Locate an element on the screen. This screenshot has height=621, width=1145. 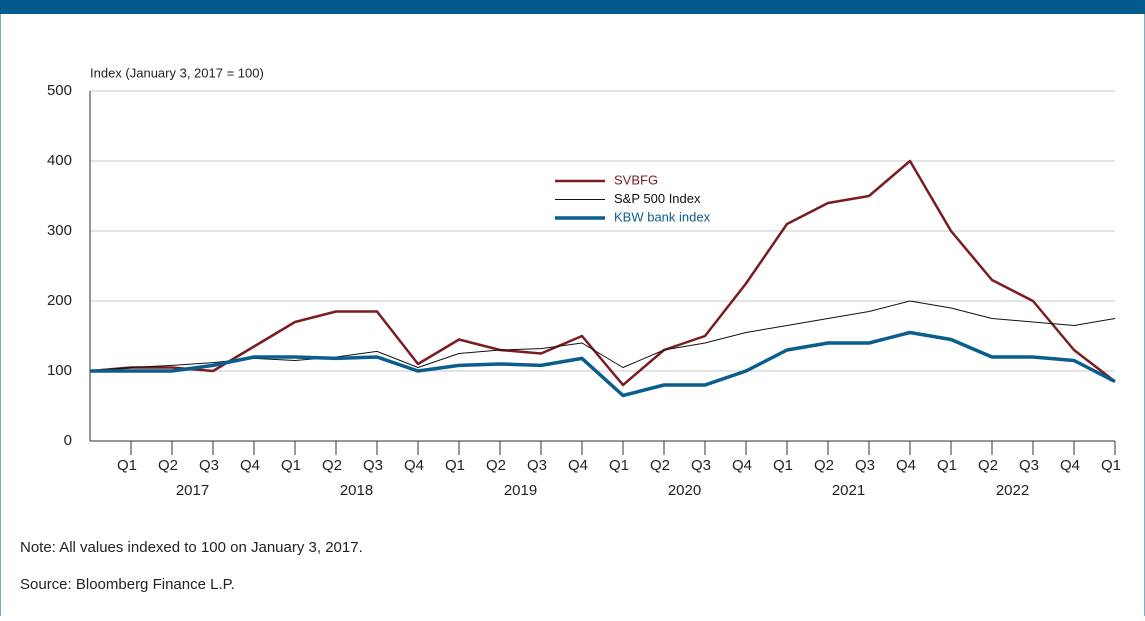
year-label: 2021 is located at coordinates (848, 490).